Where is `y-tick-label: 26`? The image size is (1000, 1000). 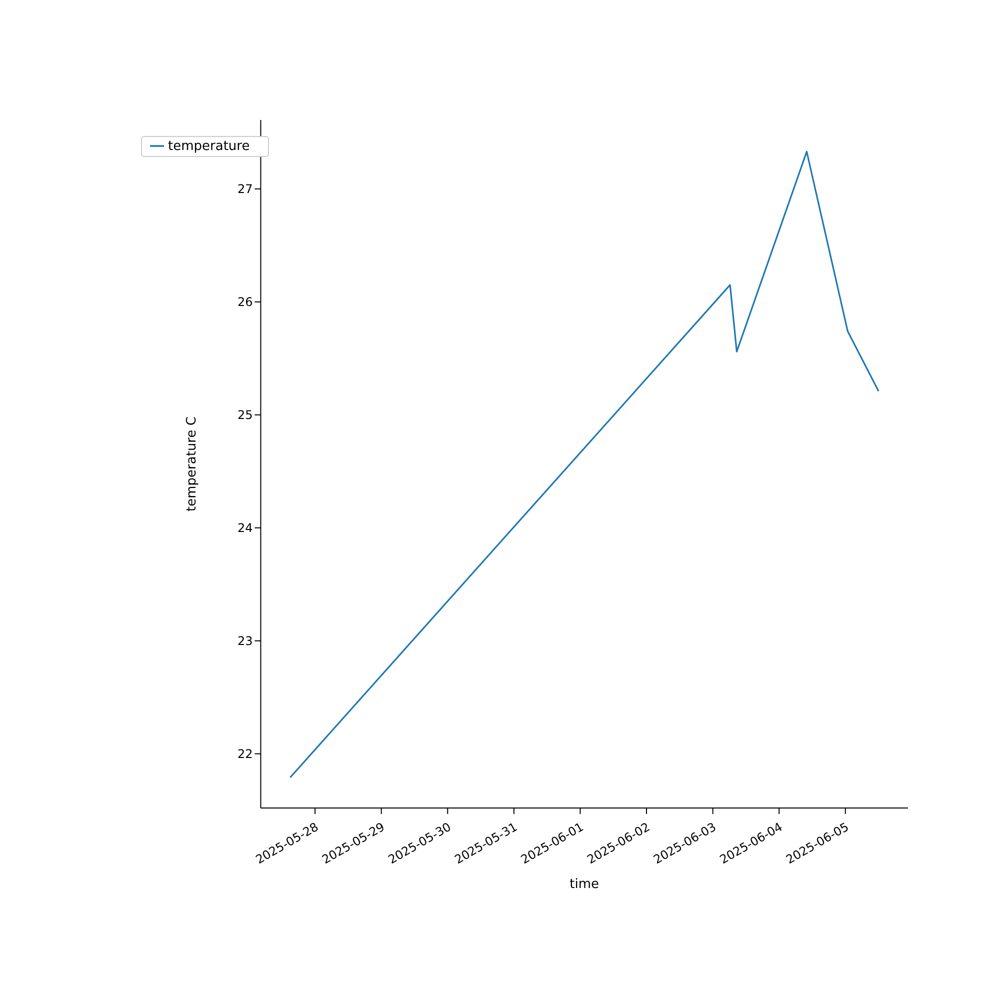 y-tick-label: 26 is located at coordinates (245, 302).